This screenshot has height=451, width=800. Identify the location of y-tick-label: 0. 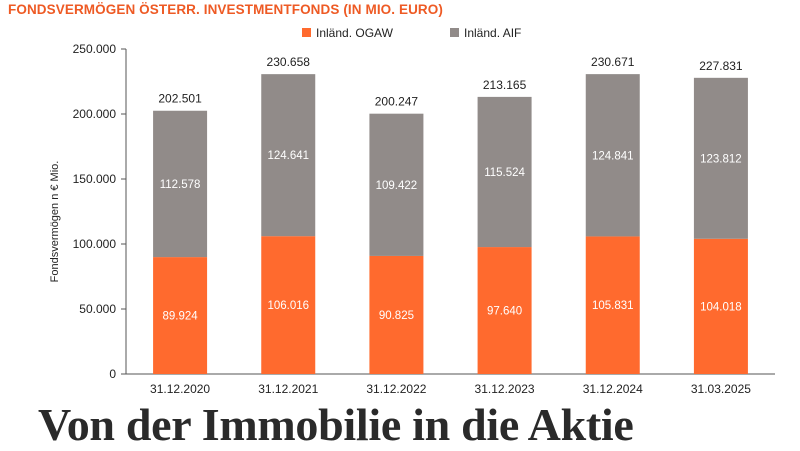
(112, 374).